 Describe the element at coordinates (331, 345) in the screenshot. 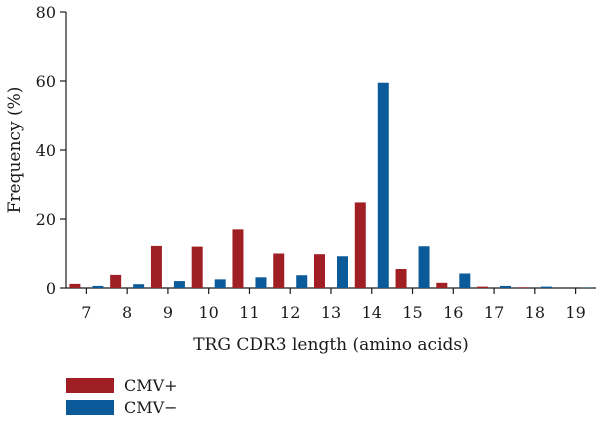

I see `x-axis-title: TRG CDR3 length (amino acids)` at that location.